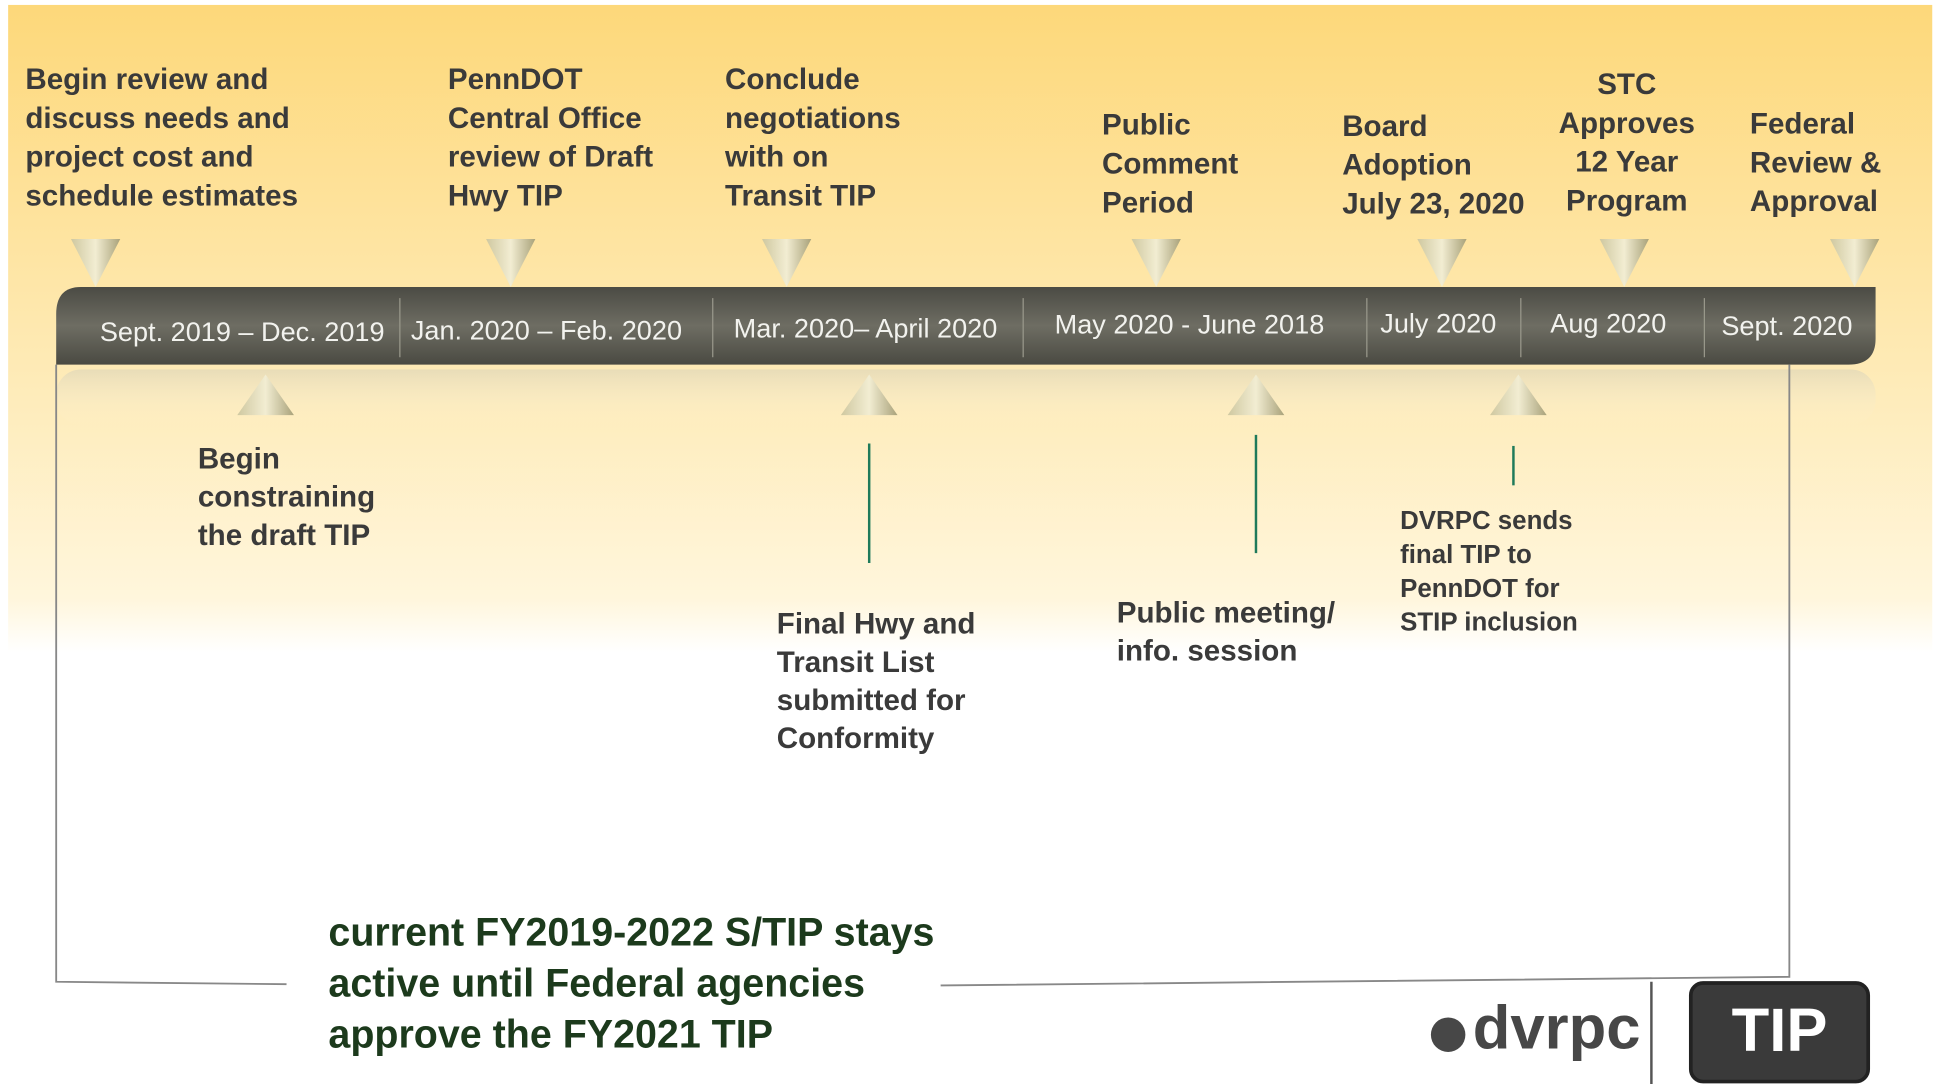  Describe the element at coordinates (242, 331) in the screenshot. I see `period-label: Sept. 2019 – Dec. 2019` at that location.